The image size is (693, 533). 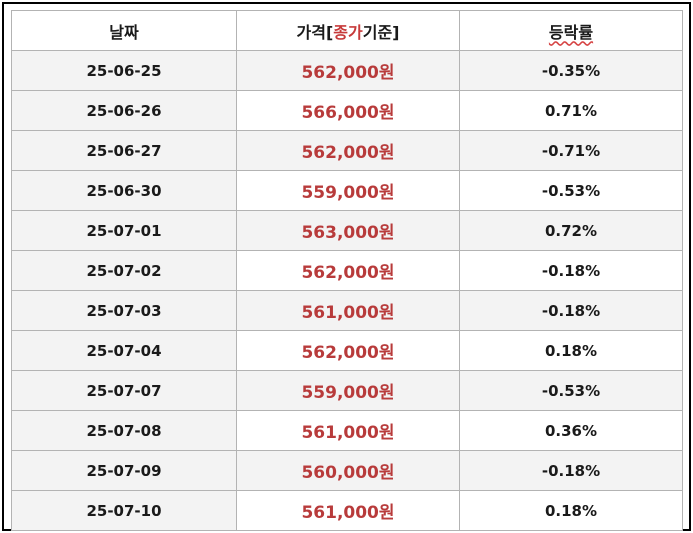 I want to click on cell-date: 25-07-04, so click(x=124, y=350).